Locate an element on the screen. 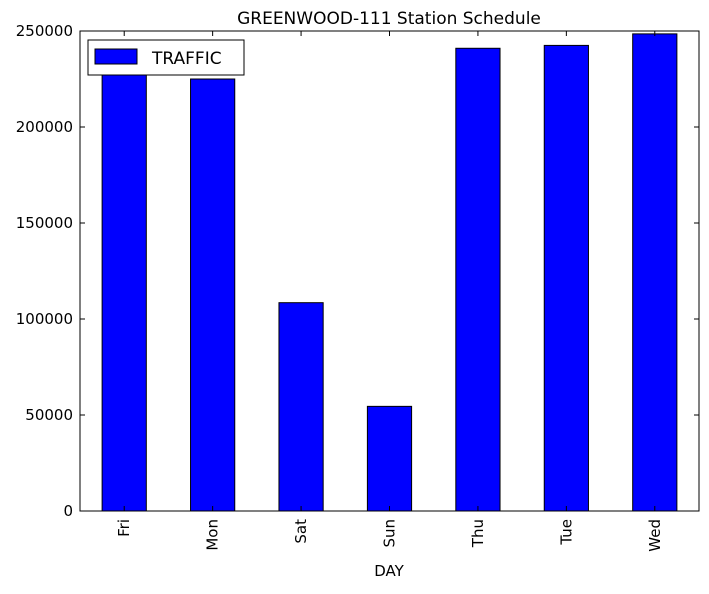  legend-swatch is located at coordinates (116, 56).